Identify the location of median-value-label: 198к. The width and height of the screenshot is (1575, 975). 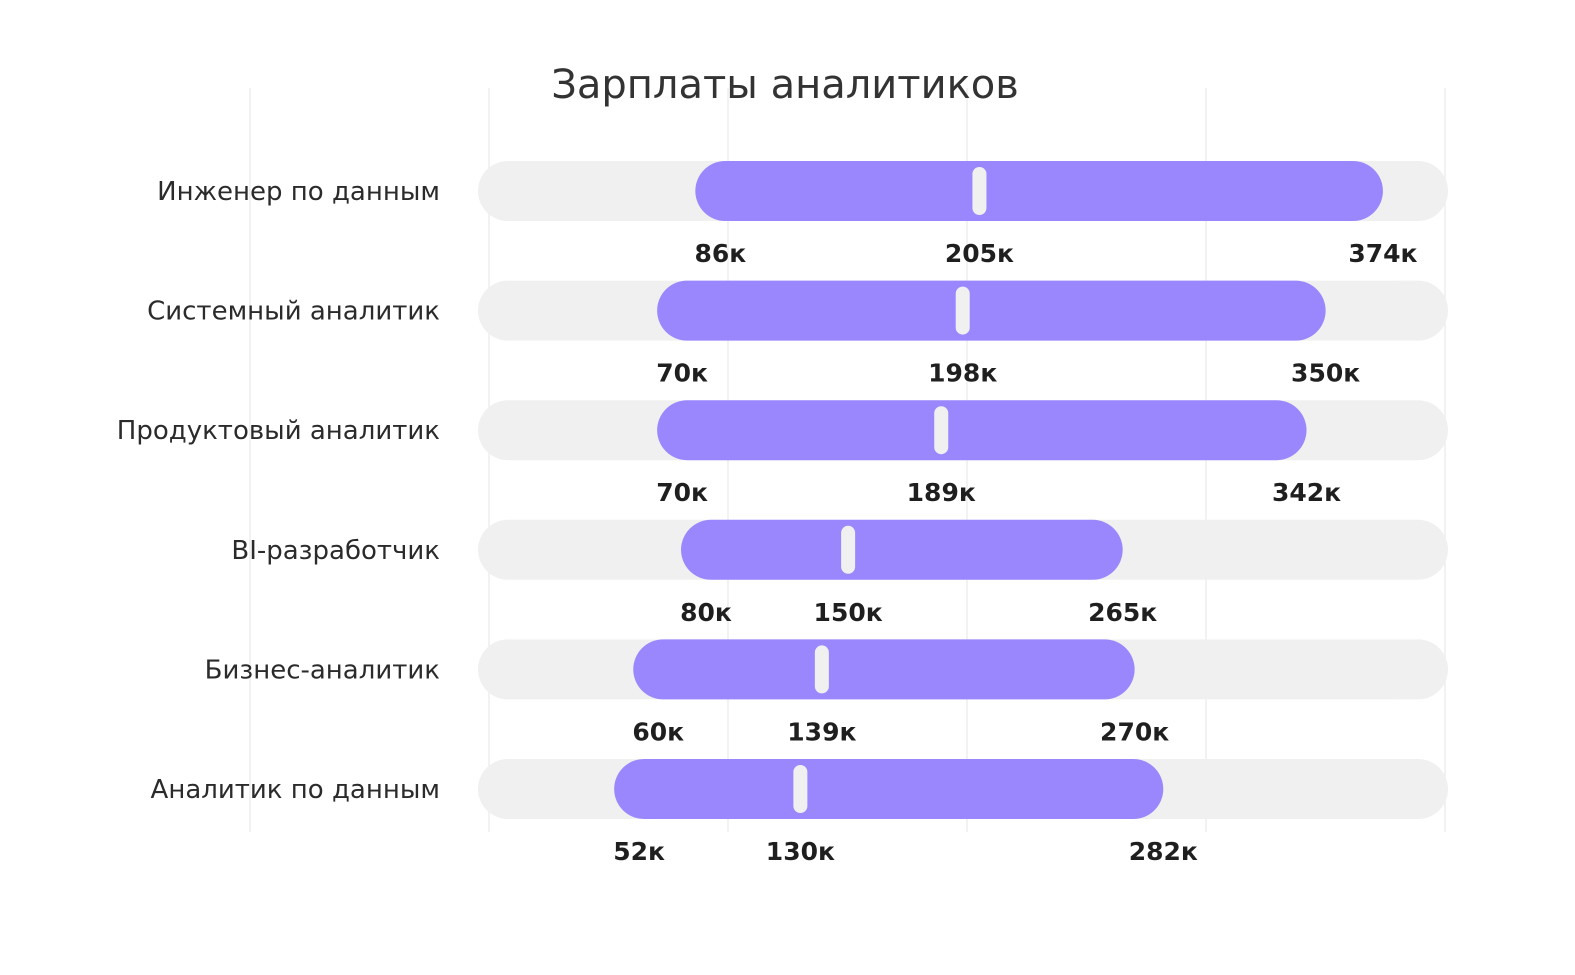
(962, 373).